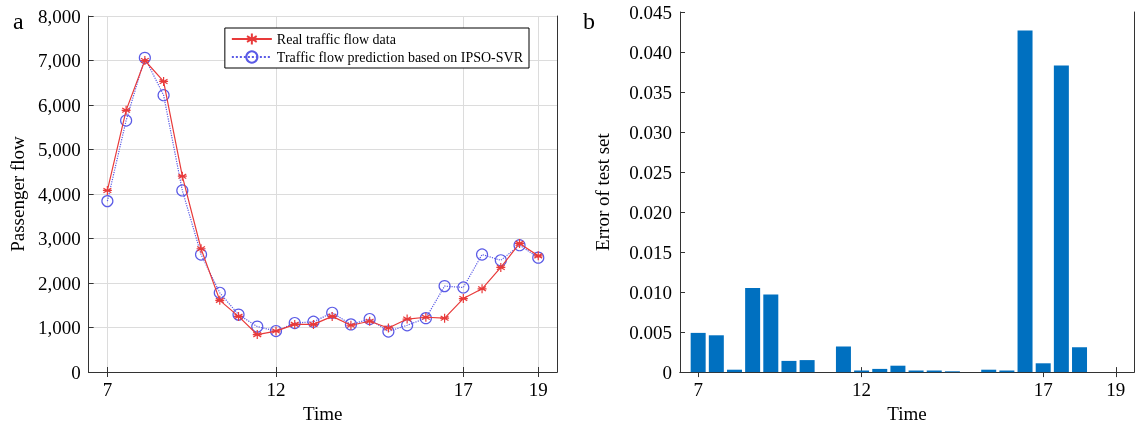 This screenshot has height=428, width=1137. Describe the element at coordinates (650, 252) in the screenshot. I see `y-tick-label: 0.015` at that location.